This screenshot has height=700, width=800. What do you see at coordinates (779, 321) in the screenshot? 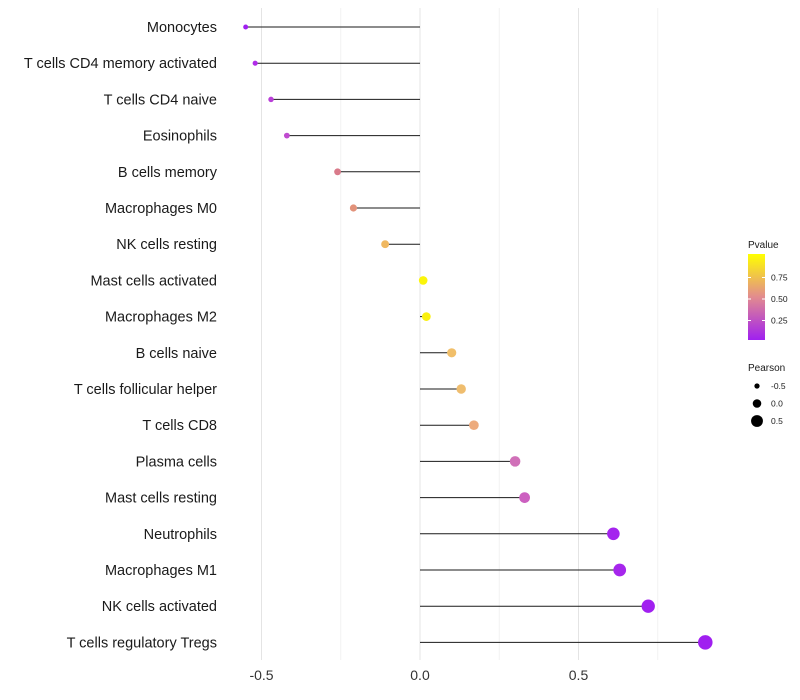
I see `colorbar-tick-label: 0.25` at bounding box center [779, 321].